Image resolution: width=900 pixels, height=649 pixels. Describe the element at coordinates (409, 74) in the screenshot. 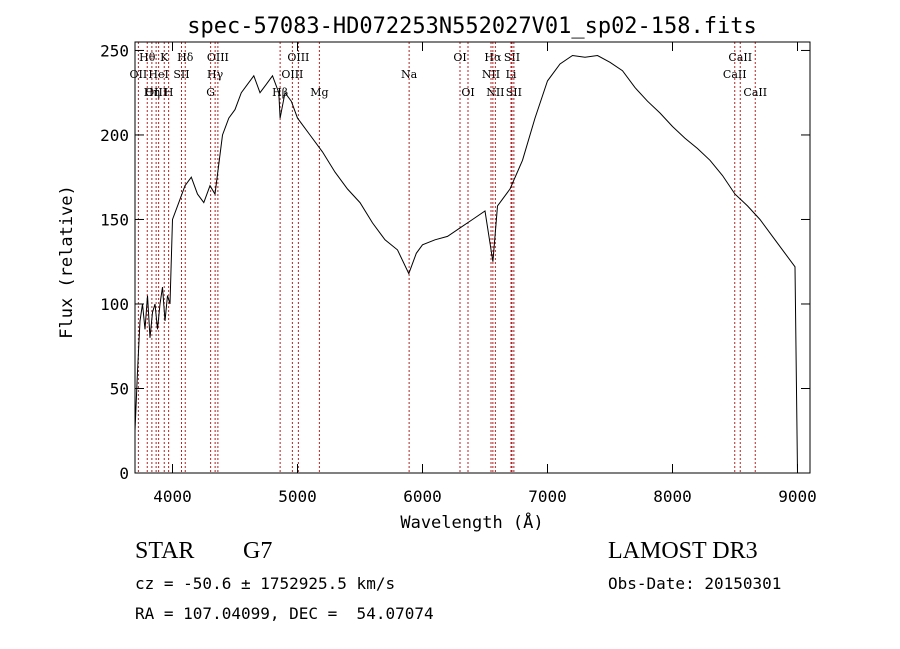

I see `spectral-line-label: Na` at that location.